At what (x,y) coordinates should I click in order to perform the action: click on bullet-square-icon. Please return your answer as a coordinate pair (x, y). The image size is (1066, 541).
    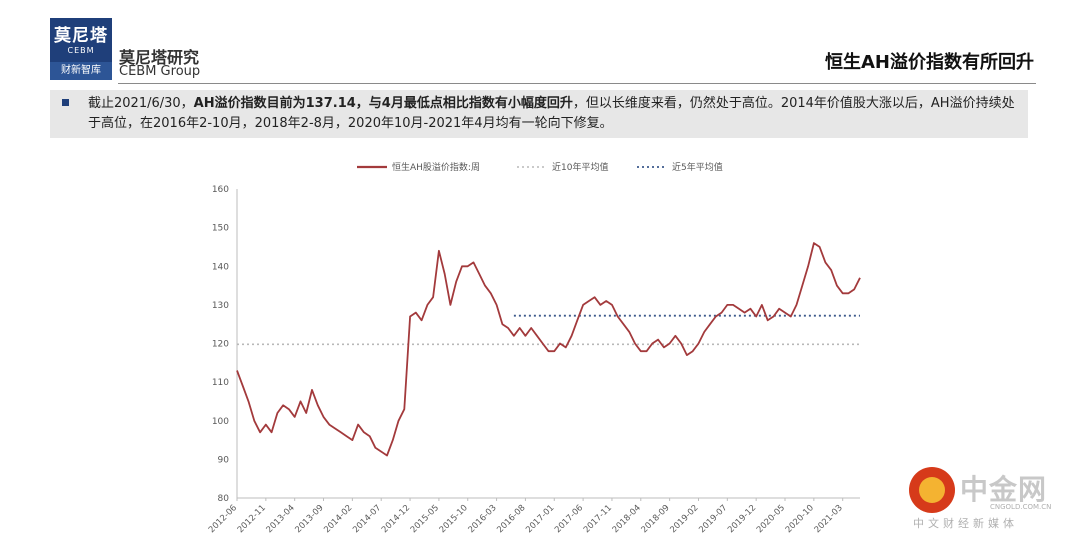
    Looking at the image, I should click on (65, 102).